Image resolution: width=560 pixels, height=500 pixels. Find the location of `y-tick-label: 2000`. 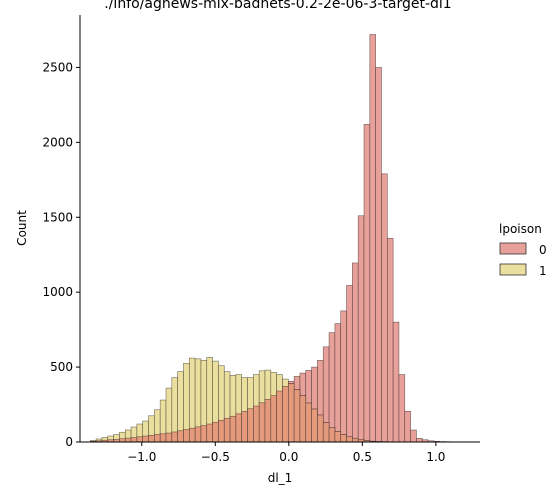

y-tick-label: 2000 is located at coordinates (57, 142).